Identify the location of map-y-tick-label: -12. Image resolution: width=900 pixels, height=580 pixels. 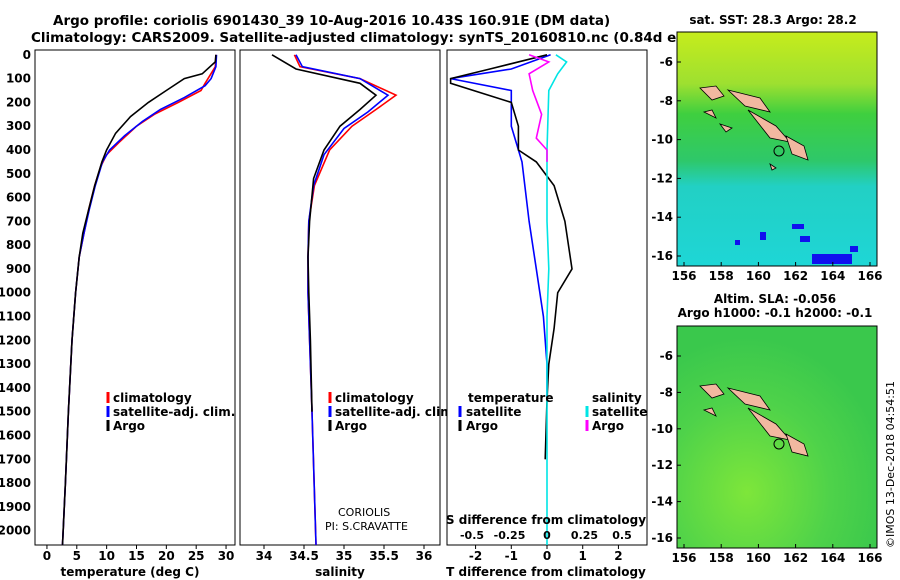
(662, 178).